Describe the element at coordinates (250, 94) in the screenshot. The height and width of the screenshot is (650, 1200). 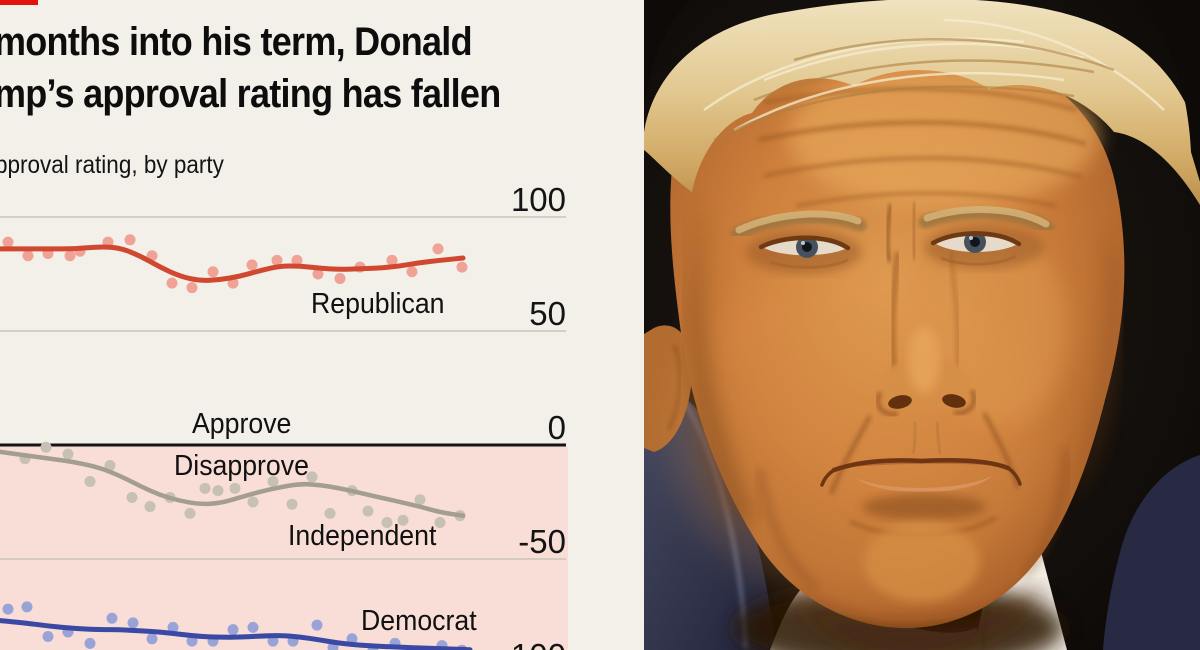
I see `chart-title-line2: mp’s approval rating has fallen` at that location.